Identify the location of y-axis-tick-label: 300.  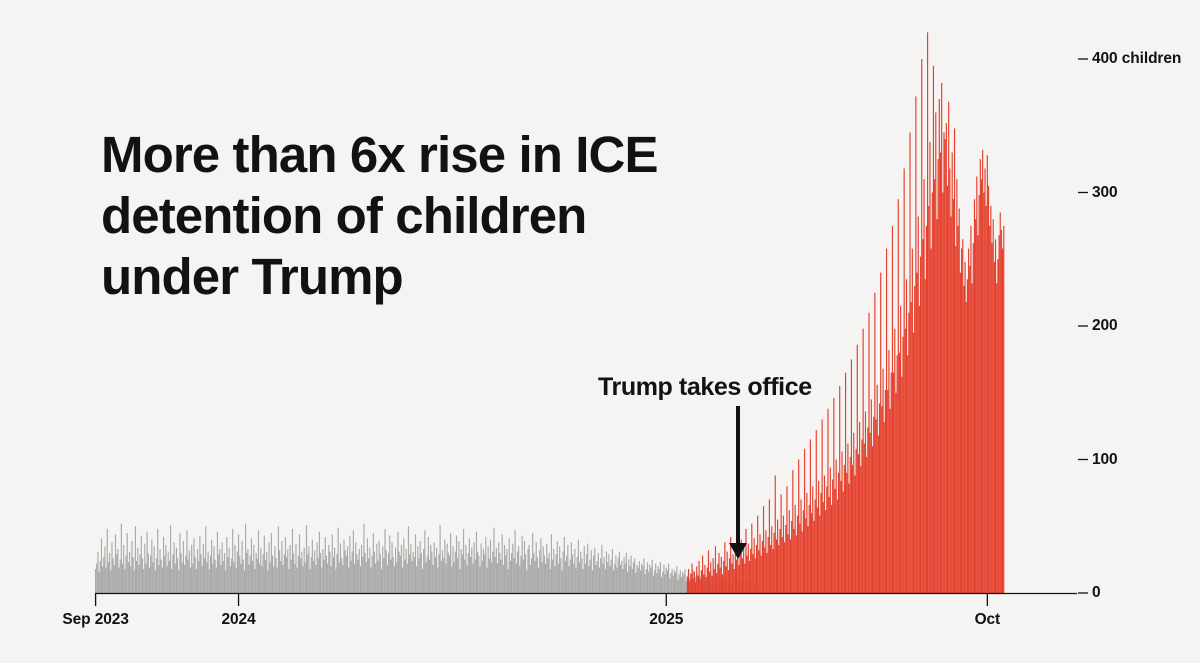
(1105, 192).